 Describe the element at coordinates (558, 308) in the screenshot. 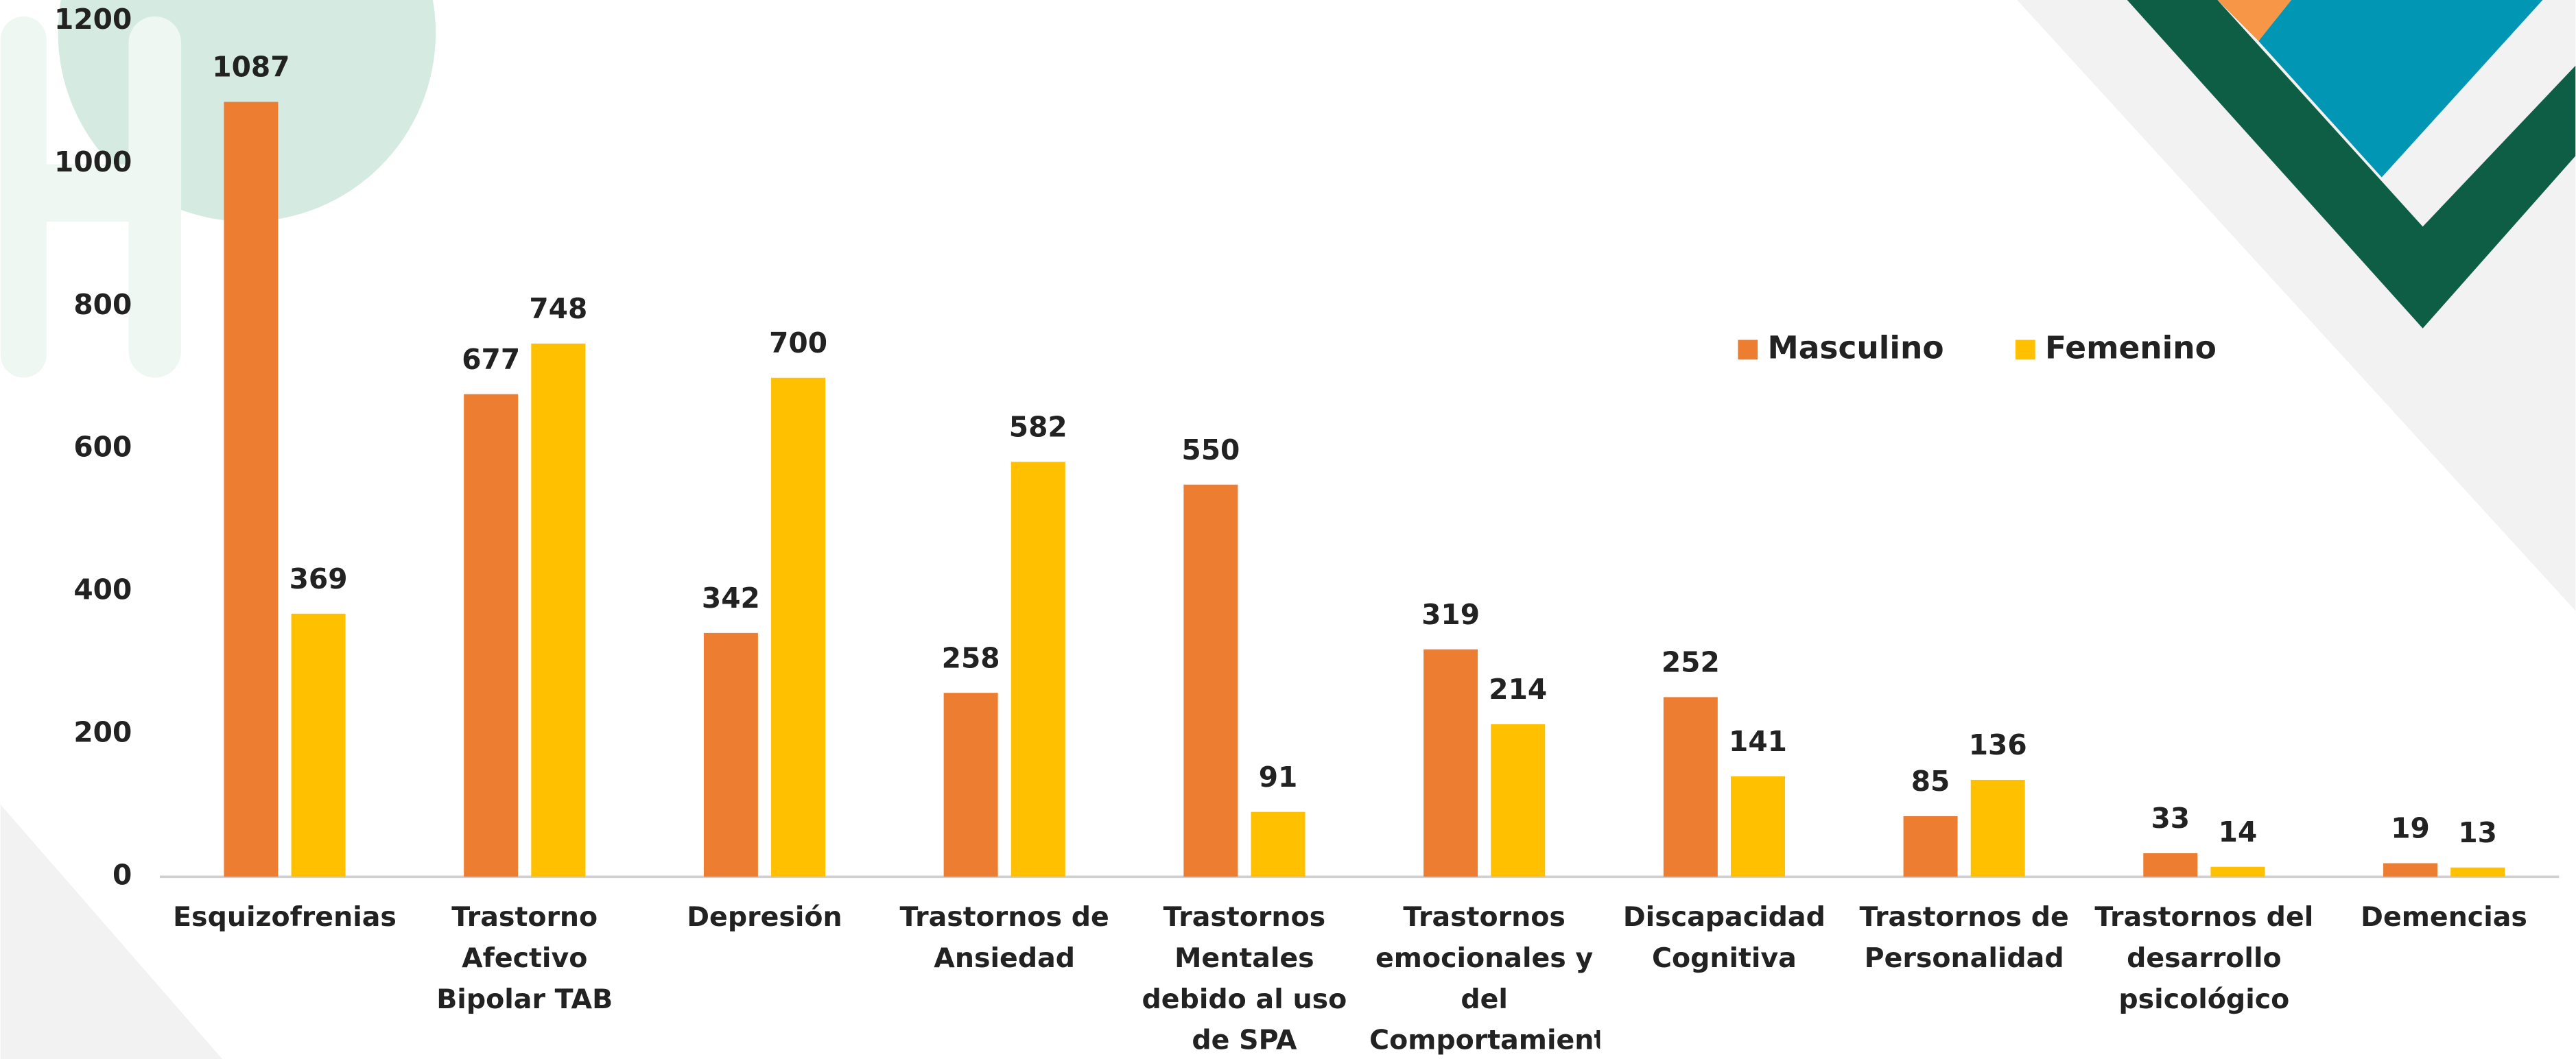

I see `data-label: 748` at that location.